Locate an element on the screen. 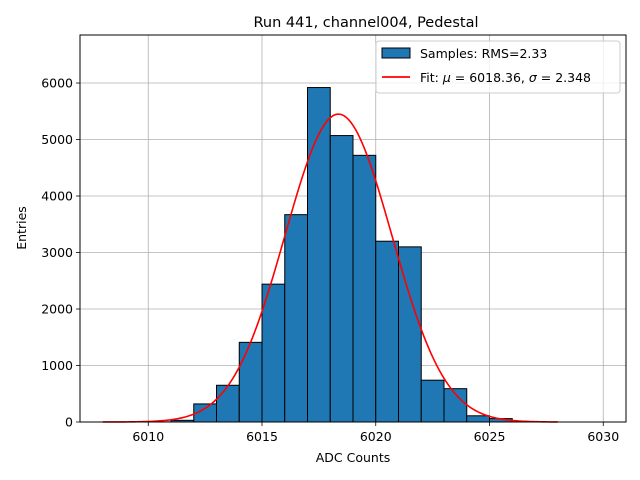 The width and height of the screenshot is (640, 480). y-axis-label: Entries is located at coordinates (21, 228).